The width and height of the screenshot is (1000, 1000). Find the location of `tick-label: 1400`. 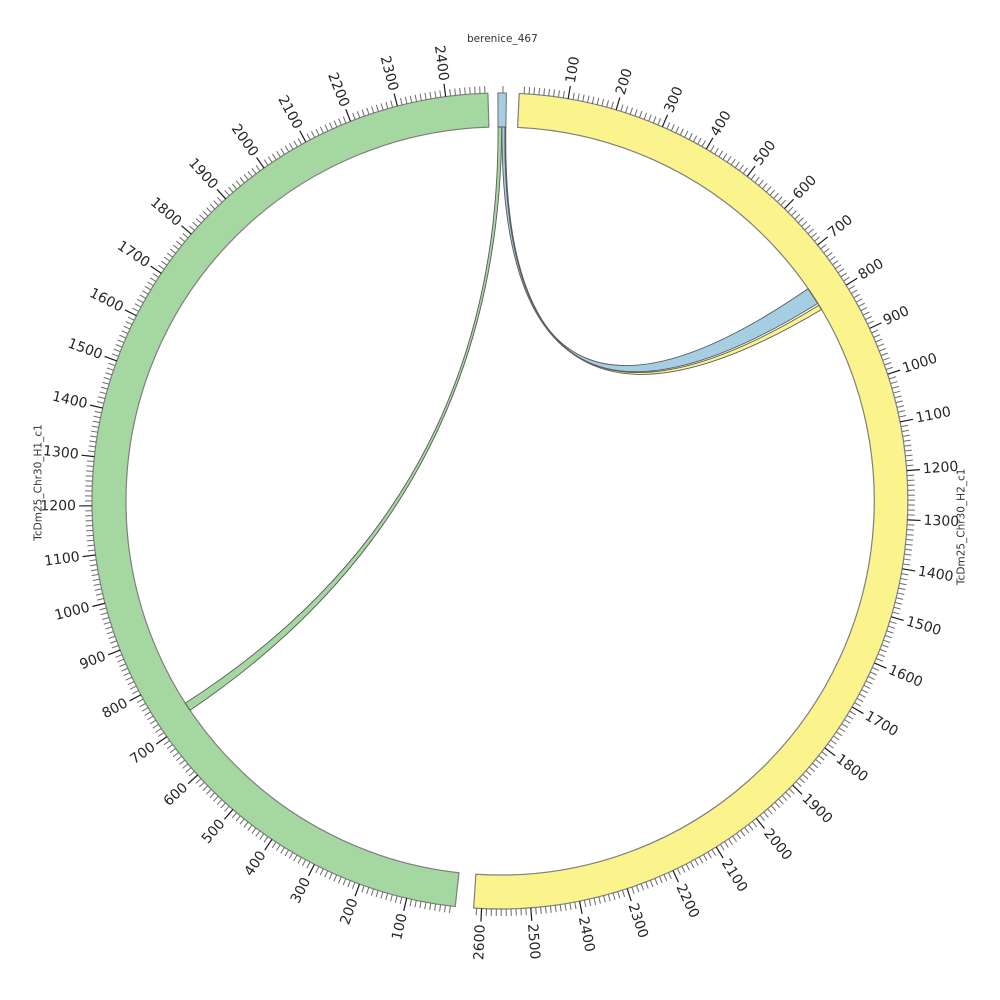

tick-label: 1400 is located at coordinates (936, 575).